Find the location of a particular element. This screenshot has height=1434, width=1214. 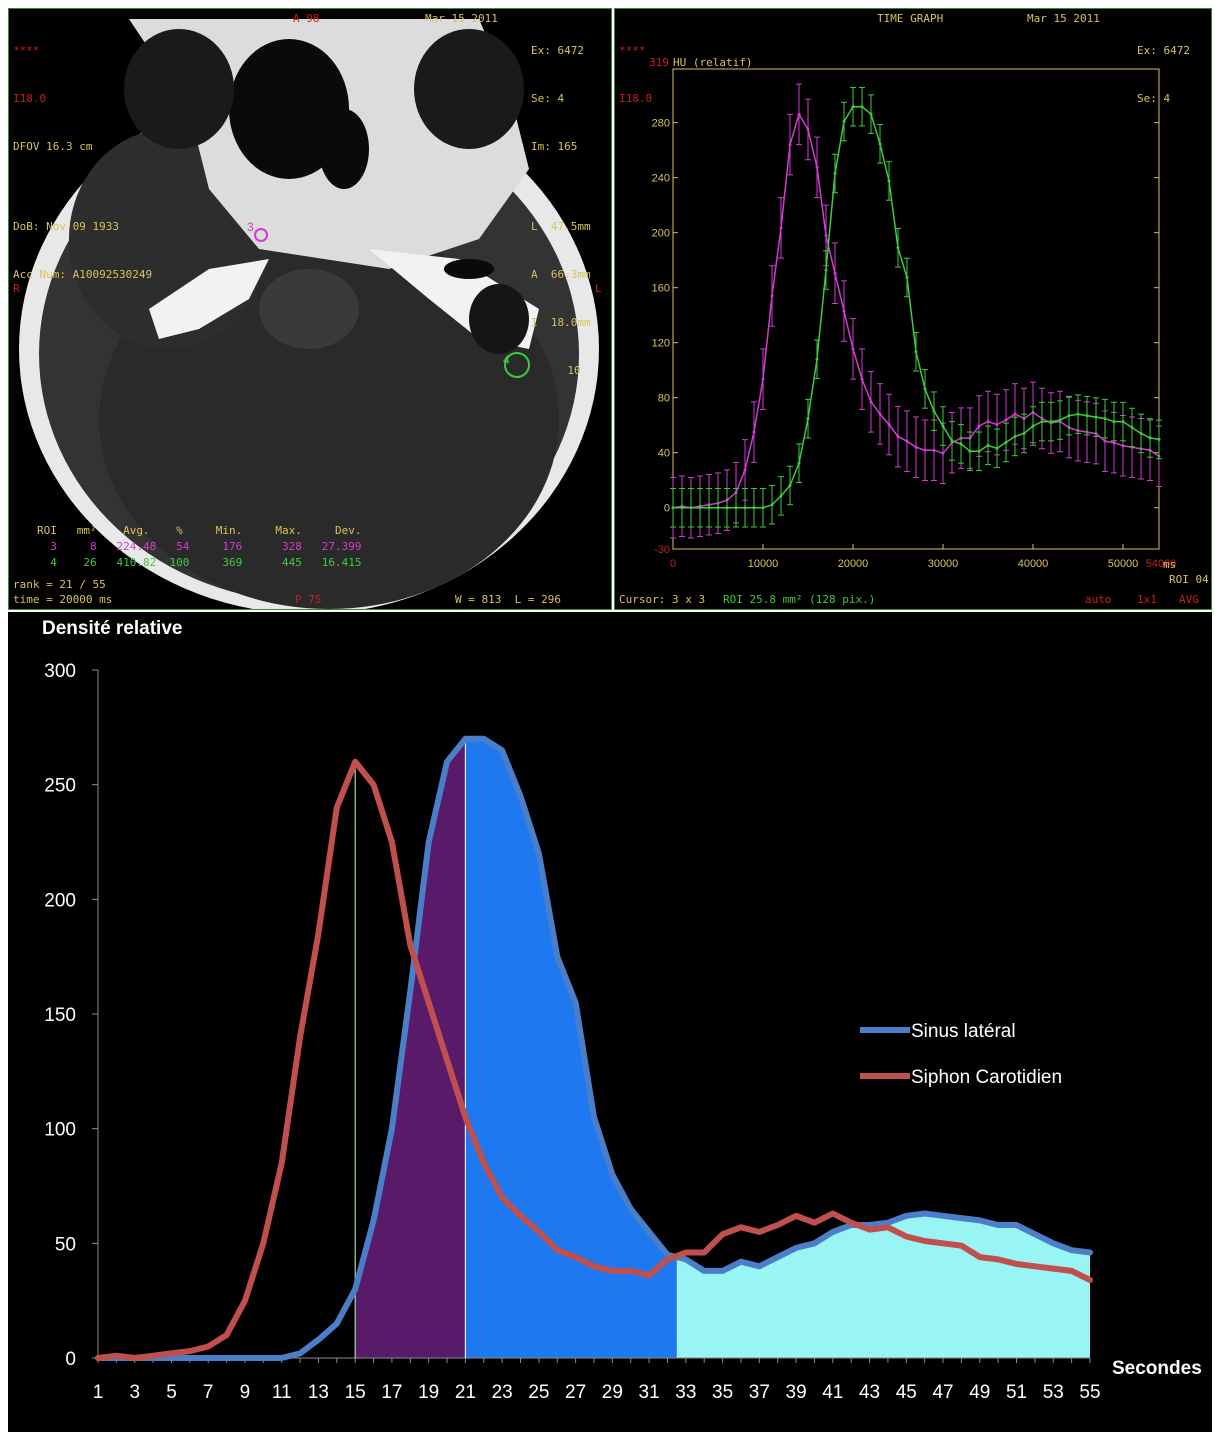

y-tick-label: 100 is located at coordinates (60, 1130).